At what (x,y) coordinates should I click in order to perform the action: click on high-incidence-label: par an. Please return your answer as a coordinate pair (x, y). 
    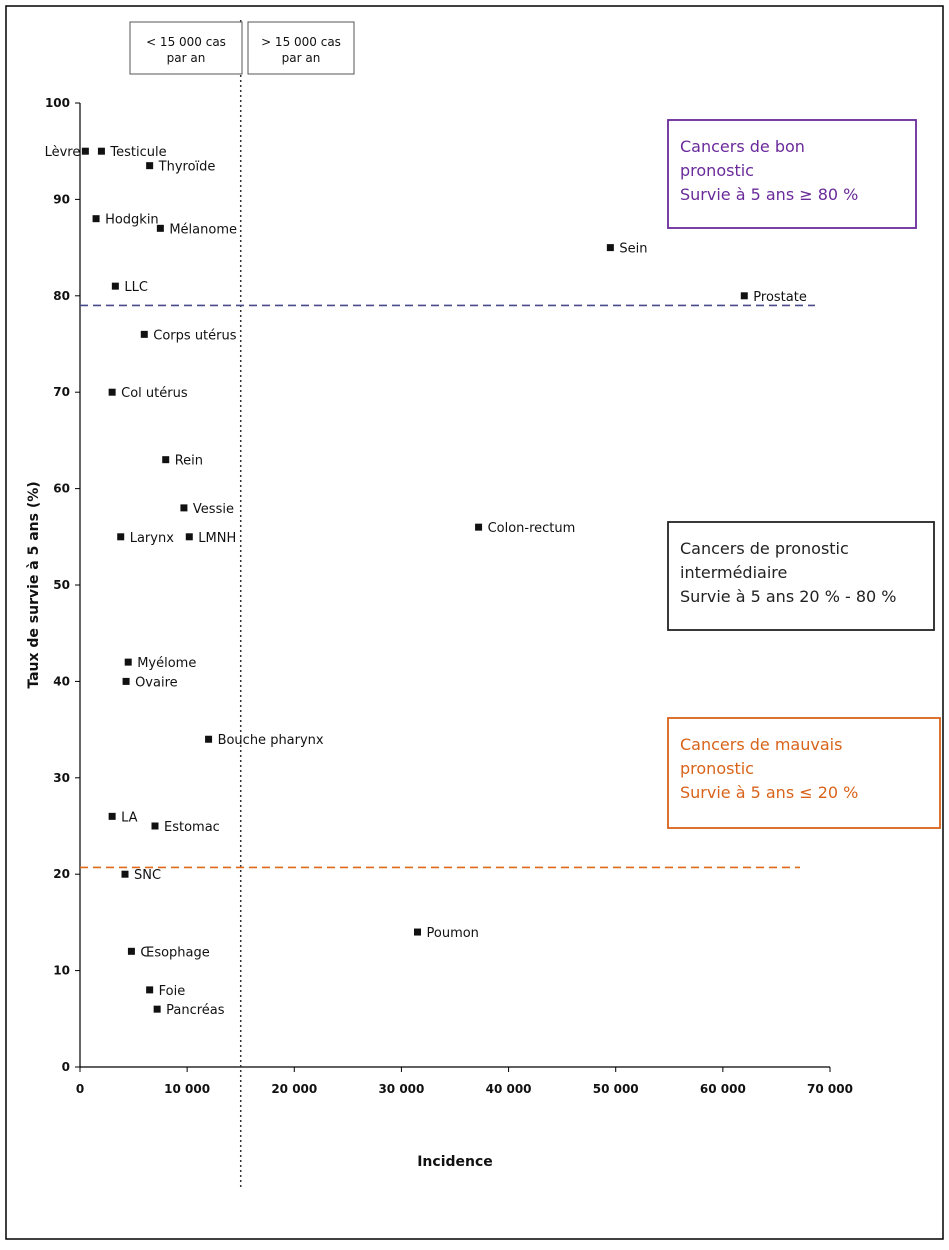
    Looking at the image, I should click on (301, 58).